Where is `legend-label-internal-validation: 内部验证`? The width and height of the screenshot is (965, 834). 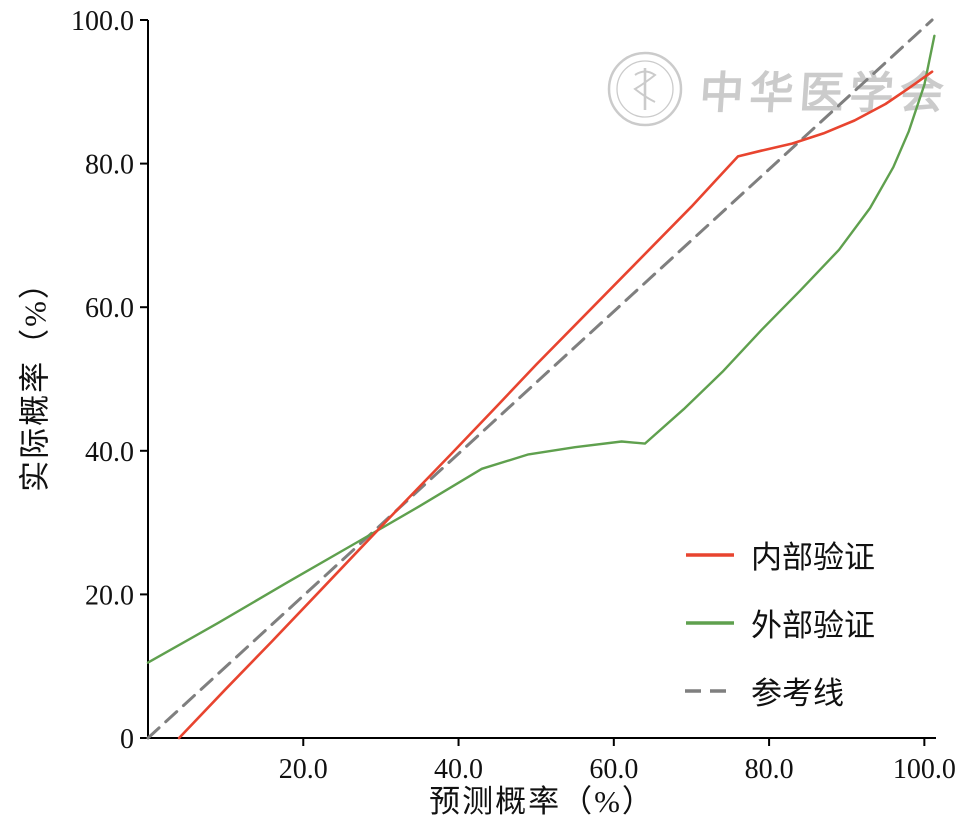 legend-label-internal-validation: 内部验证 is located at coordinates (813, 557).